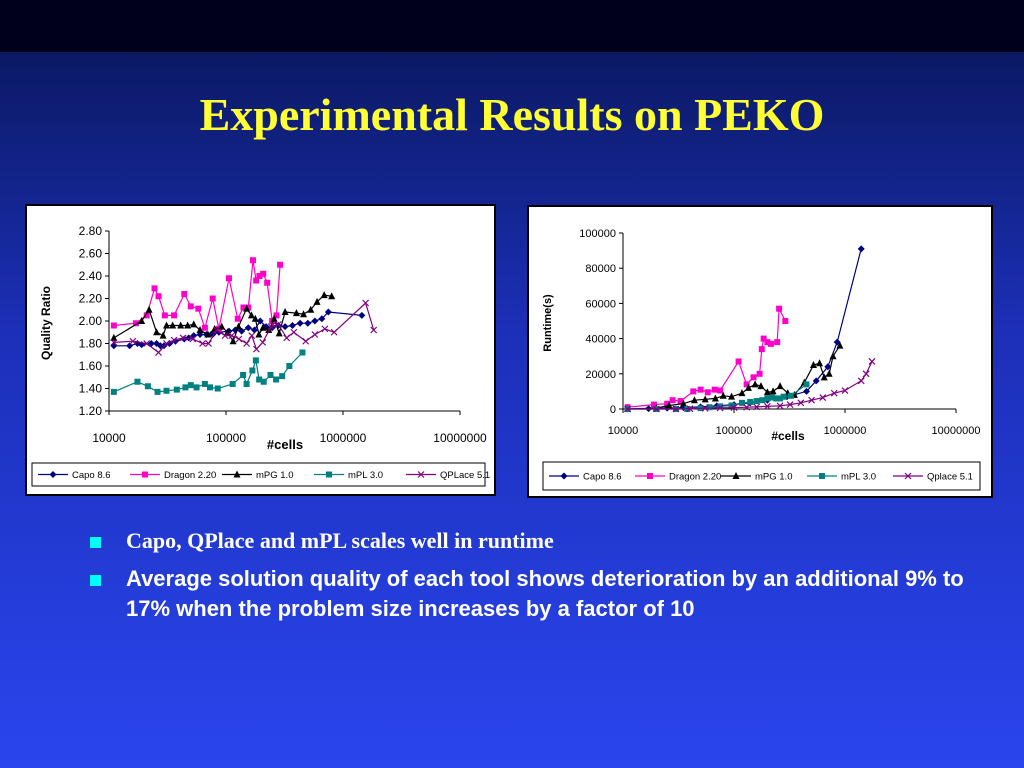 The height and width of the screenshot is (768, 1024). What do you see at coordinates (46, 323) in the screenshot?
I see `y-axis-title: Quality Ratio` at bounding box center [46, 323].